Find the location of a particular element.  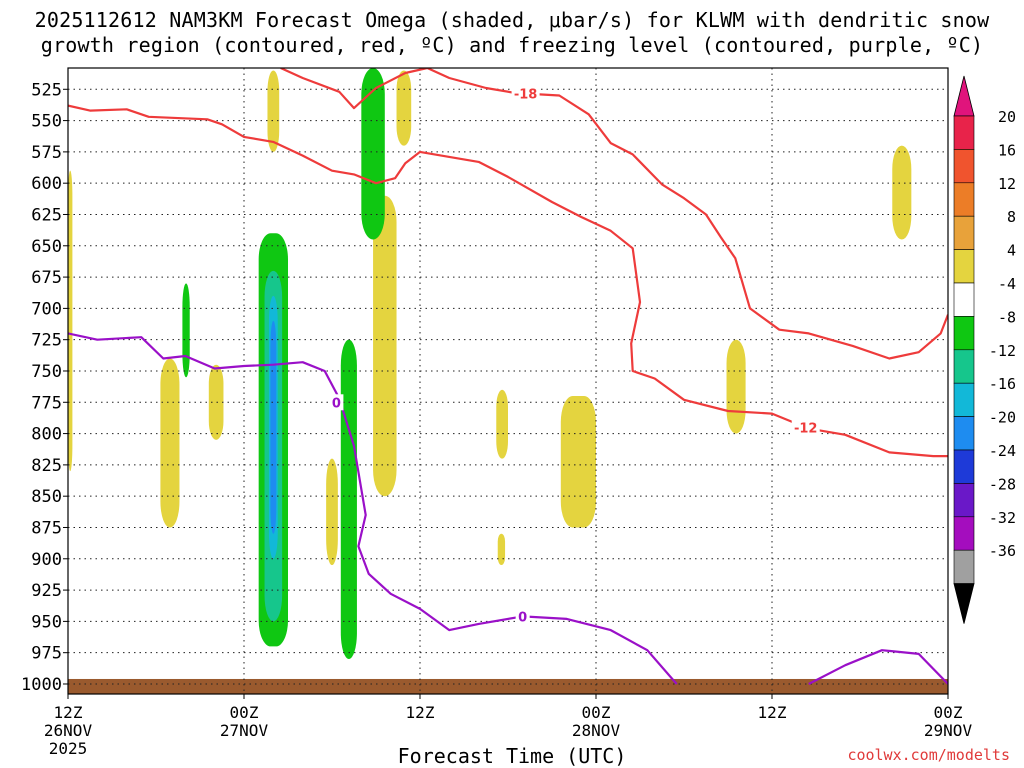

colorbar-label: -16 is located at coordinates (1002, 384).